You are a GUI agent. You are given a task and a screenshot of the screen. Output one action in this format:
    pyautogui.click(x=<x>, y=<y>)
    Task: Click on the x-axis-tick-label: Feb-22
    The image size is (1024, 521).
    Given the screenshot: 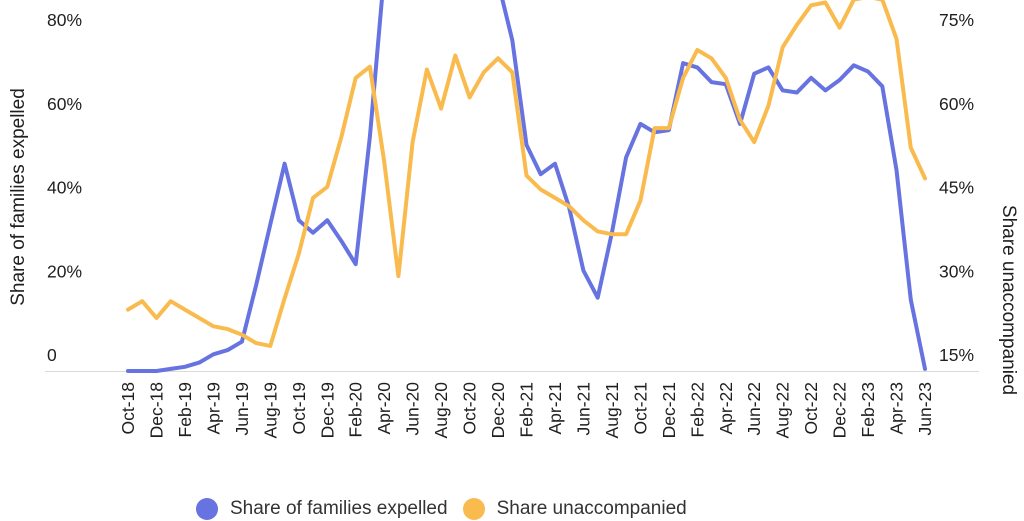 What is the action you would take?
    pyautogui.click(x=697, y=409)
    